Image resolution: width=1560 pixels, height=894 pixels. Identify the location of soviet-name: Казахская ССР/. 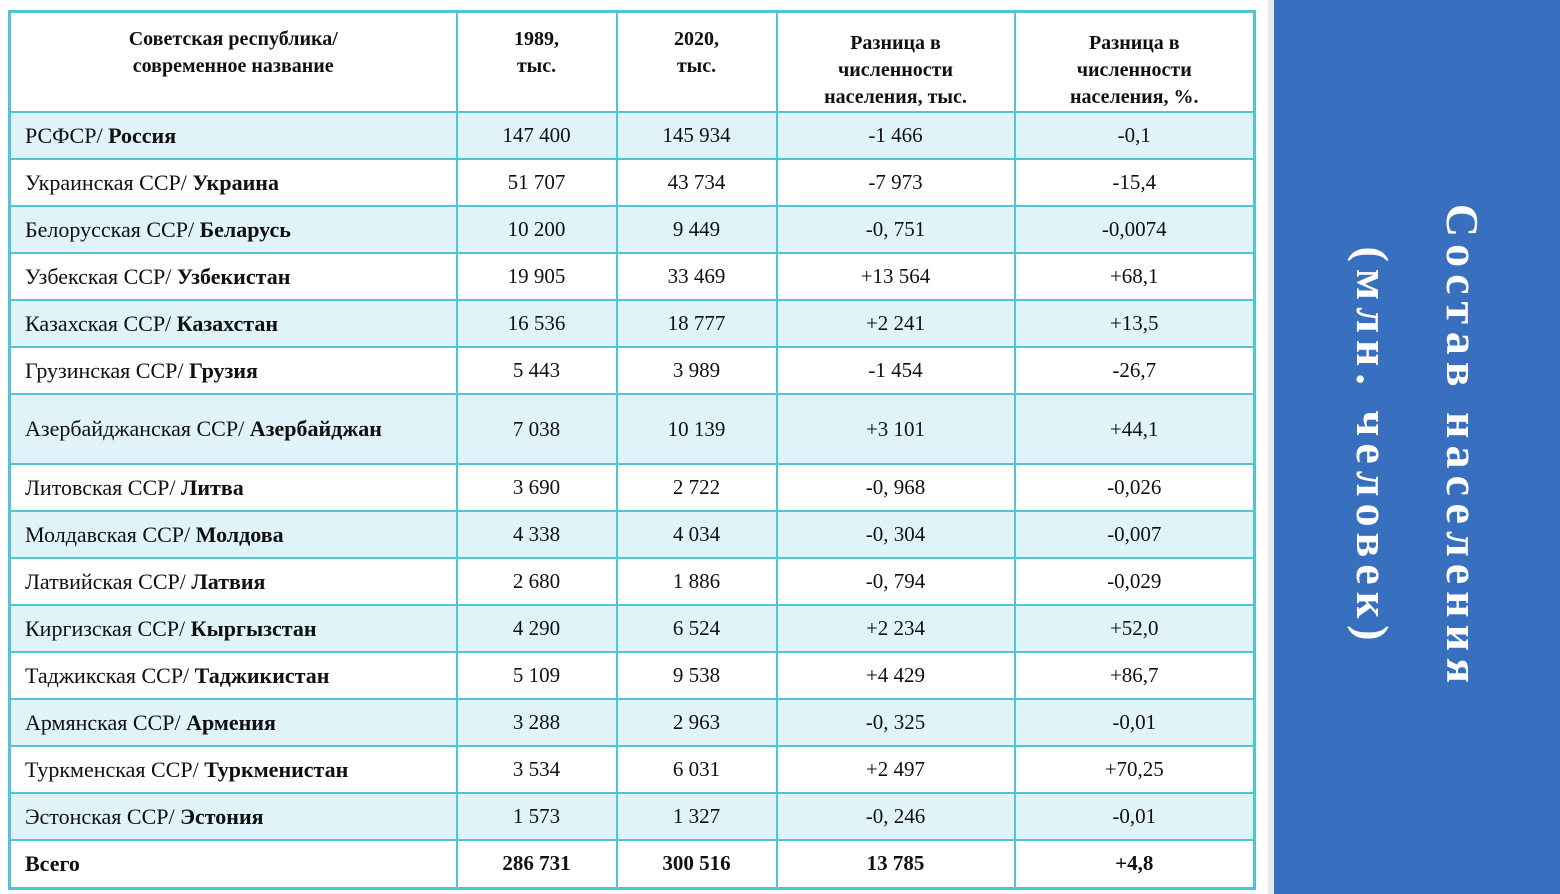
(101, 323).